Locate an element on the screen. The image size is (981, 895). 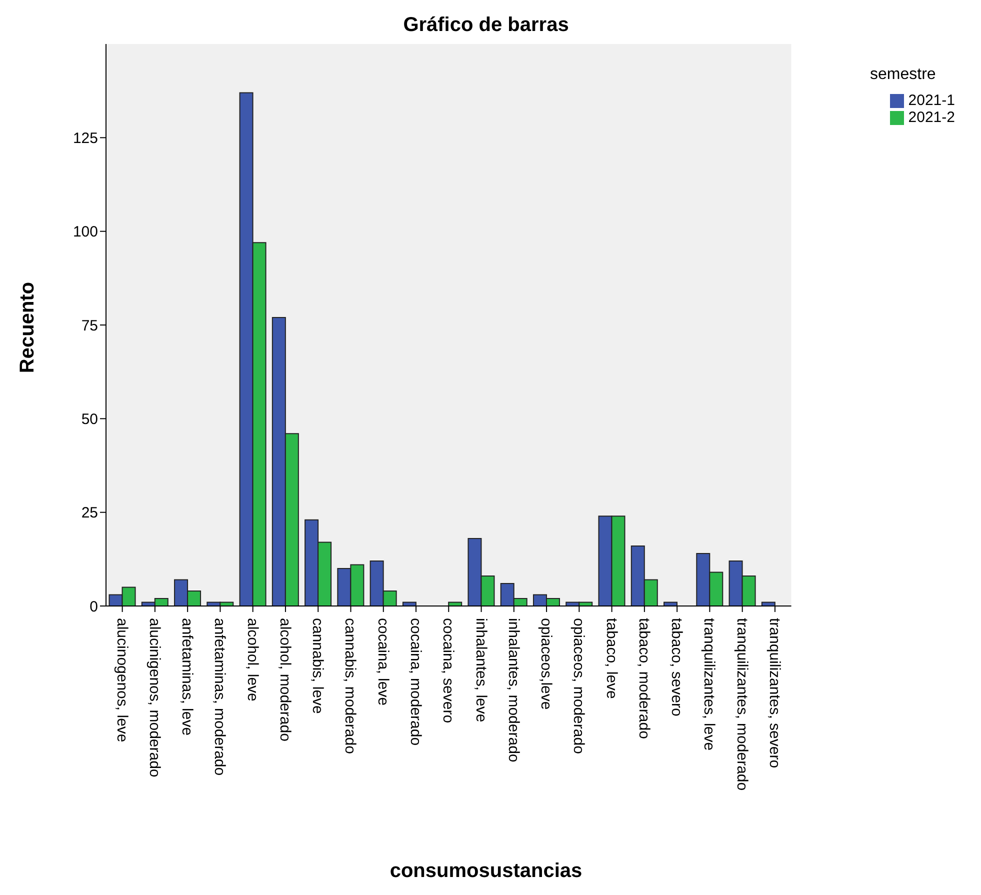
x-tick-label: inhalantes, moderado is located at coordinates (513, 690).